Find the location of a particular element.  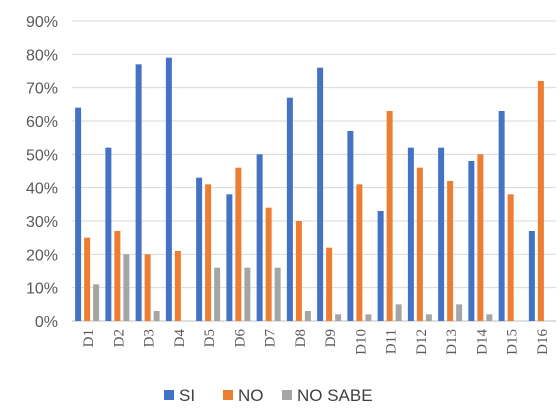

bar-no-d14 is located at coordinates (480, 237).